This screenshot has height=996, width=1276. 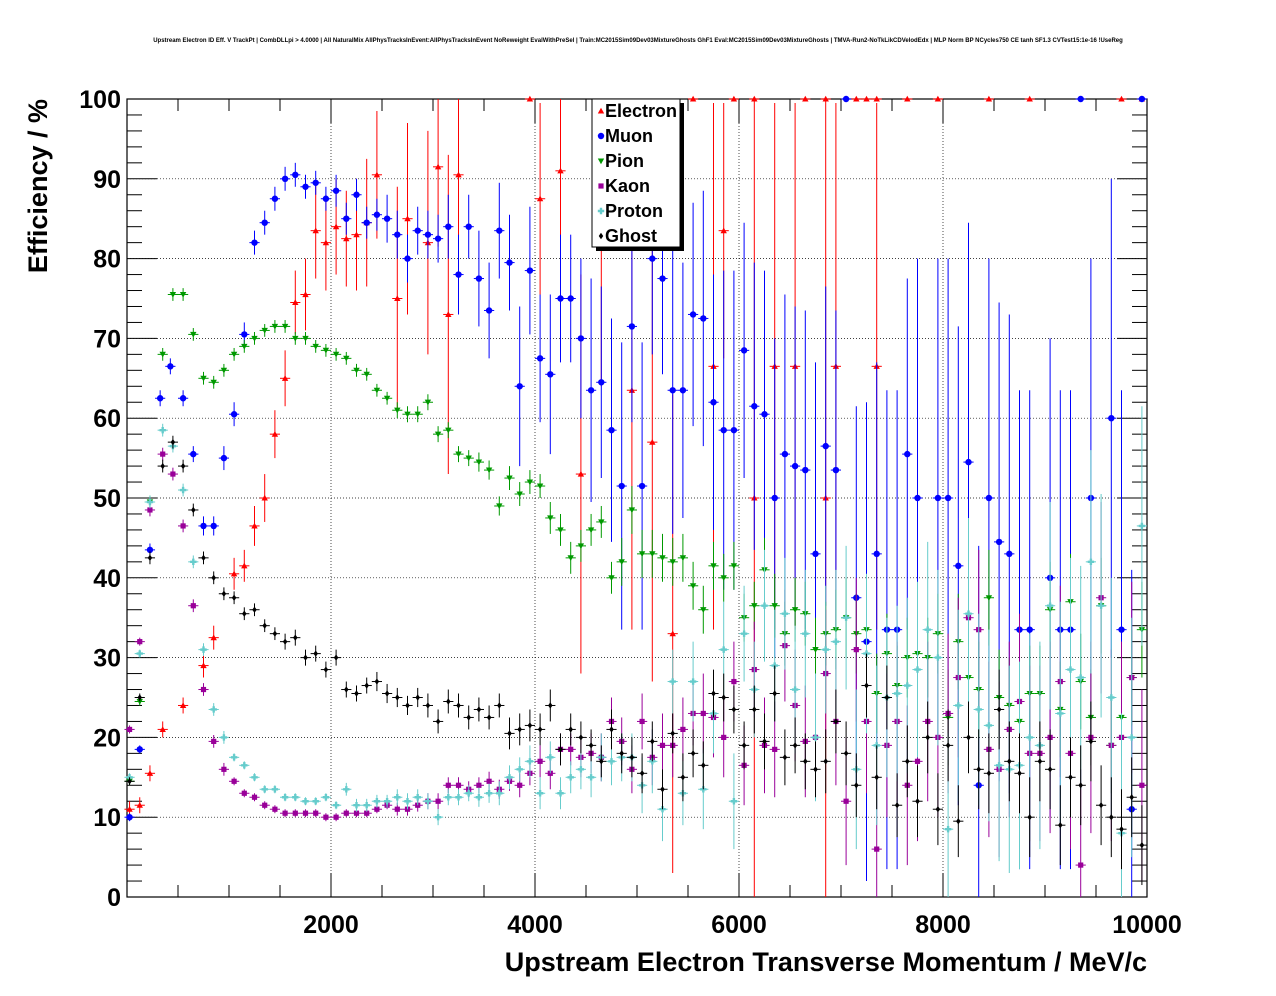 I want to click on legend-marker-electron, so click(x=601, y=110).